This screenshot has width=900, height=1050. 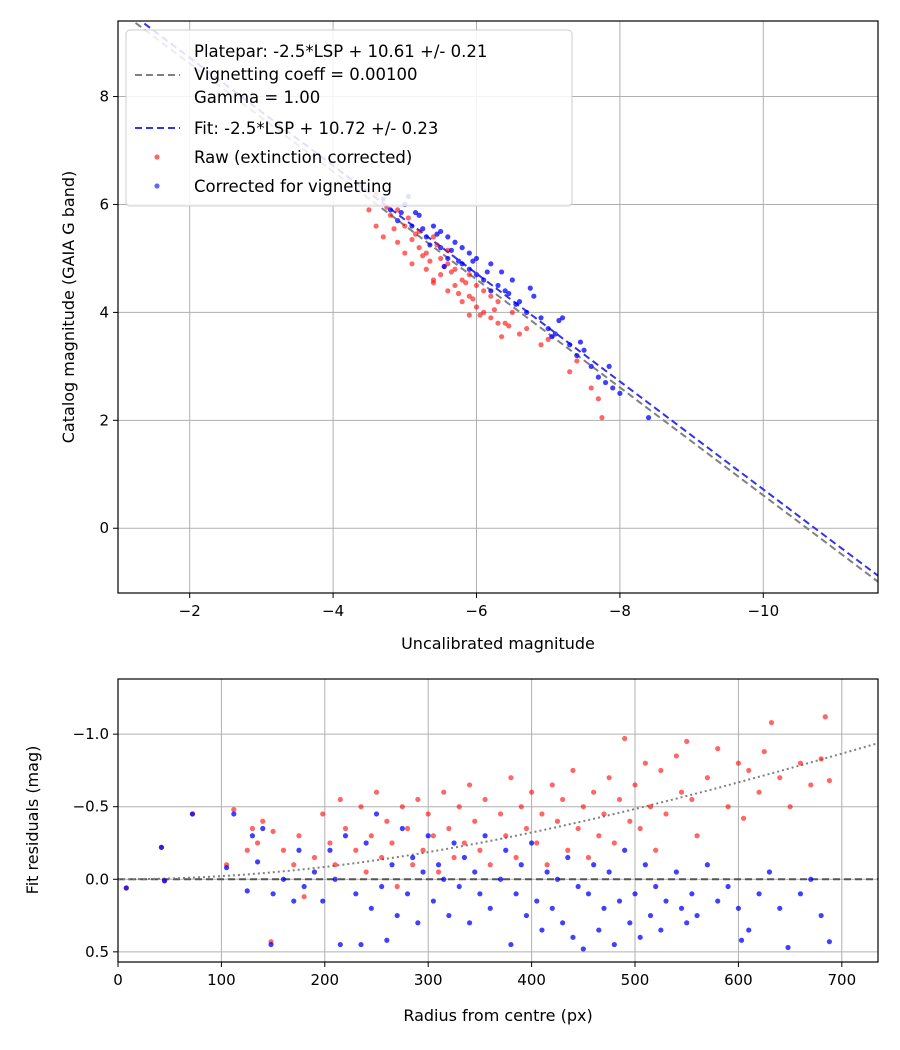 What do you see at coordinates (531, 980) in the screenshot?
I see `bot-x-tick-label: 400` at bounding box center [531, 980].